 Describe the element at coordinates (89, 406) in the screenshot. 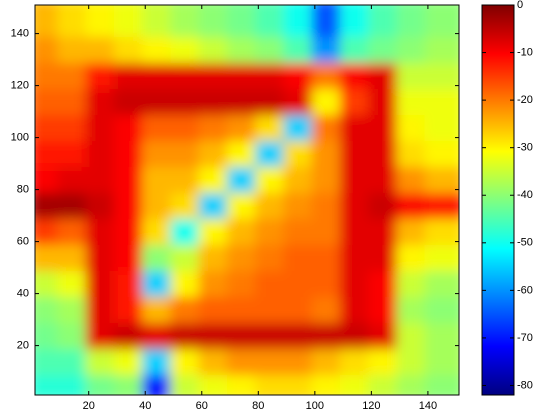

I see `x-tick-label: 20` at that location.